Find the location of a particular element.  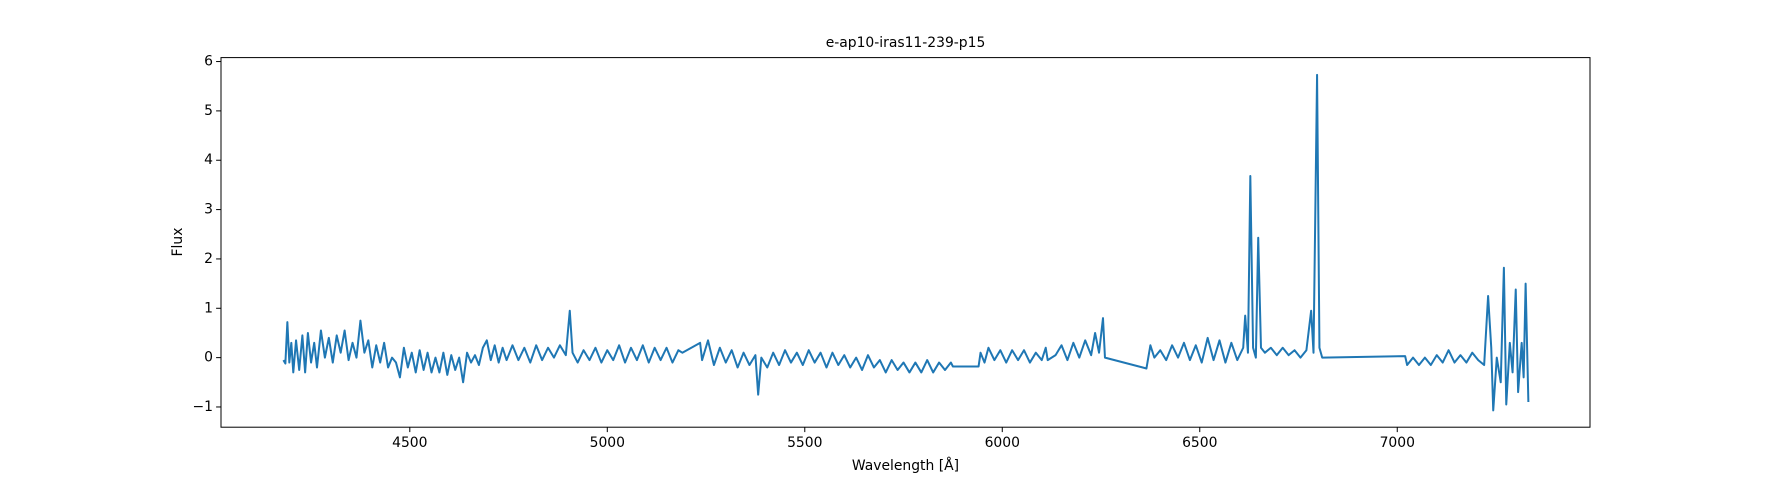

y-tick-label: 0 is located at coordinates (208, 358).